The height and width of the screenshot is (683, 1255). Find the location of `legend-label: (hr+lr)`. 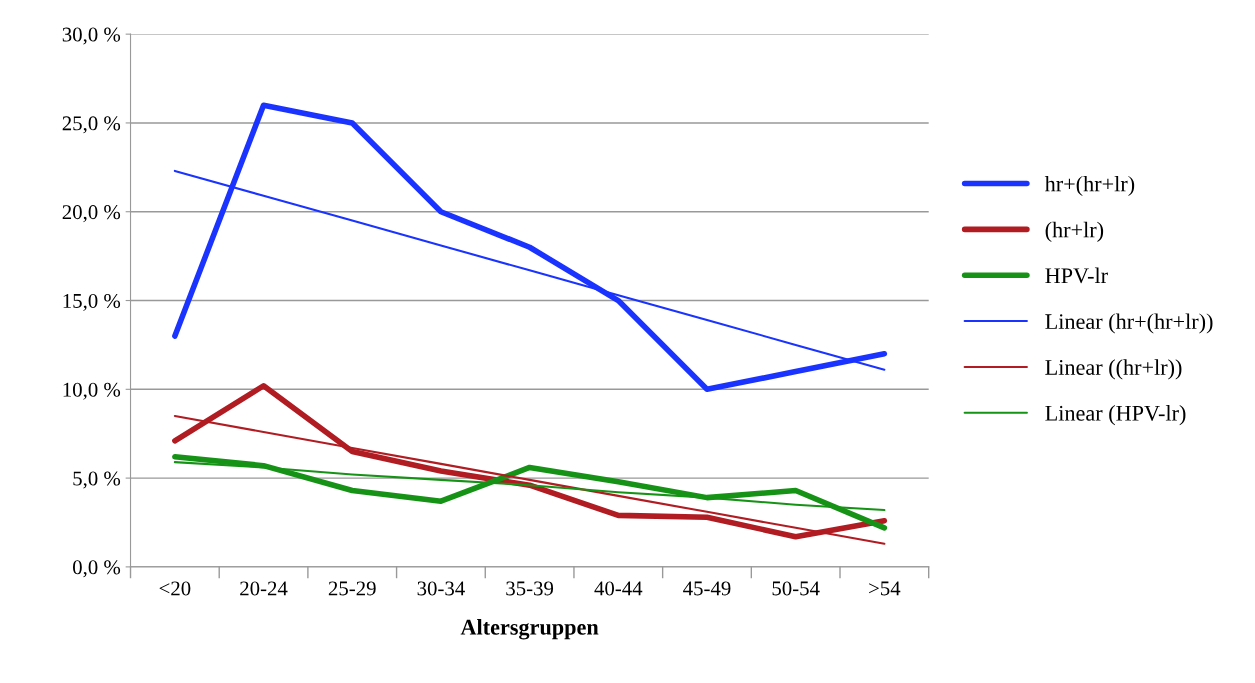

legend-label: (hr+lr) is located at coordinates (1074, 231).